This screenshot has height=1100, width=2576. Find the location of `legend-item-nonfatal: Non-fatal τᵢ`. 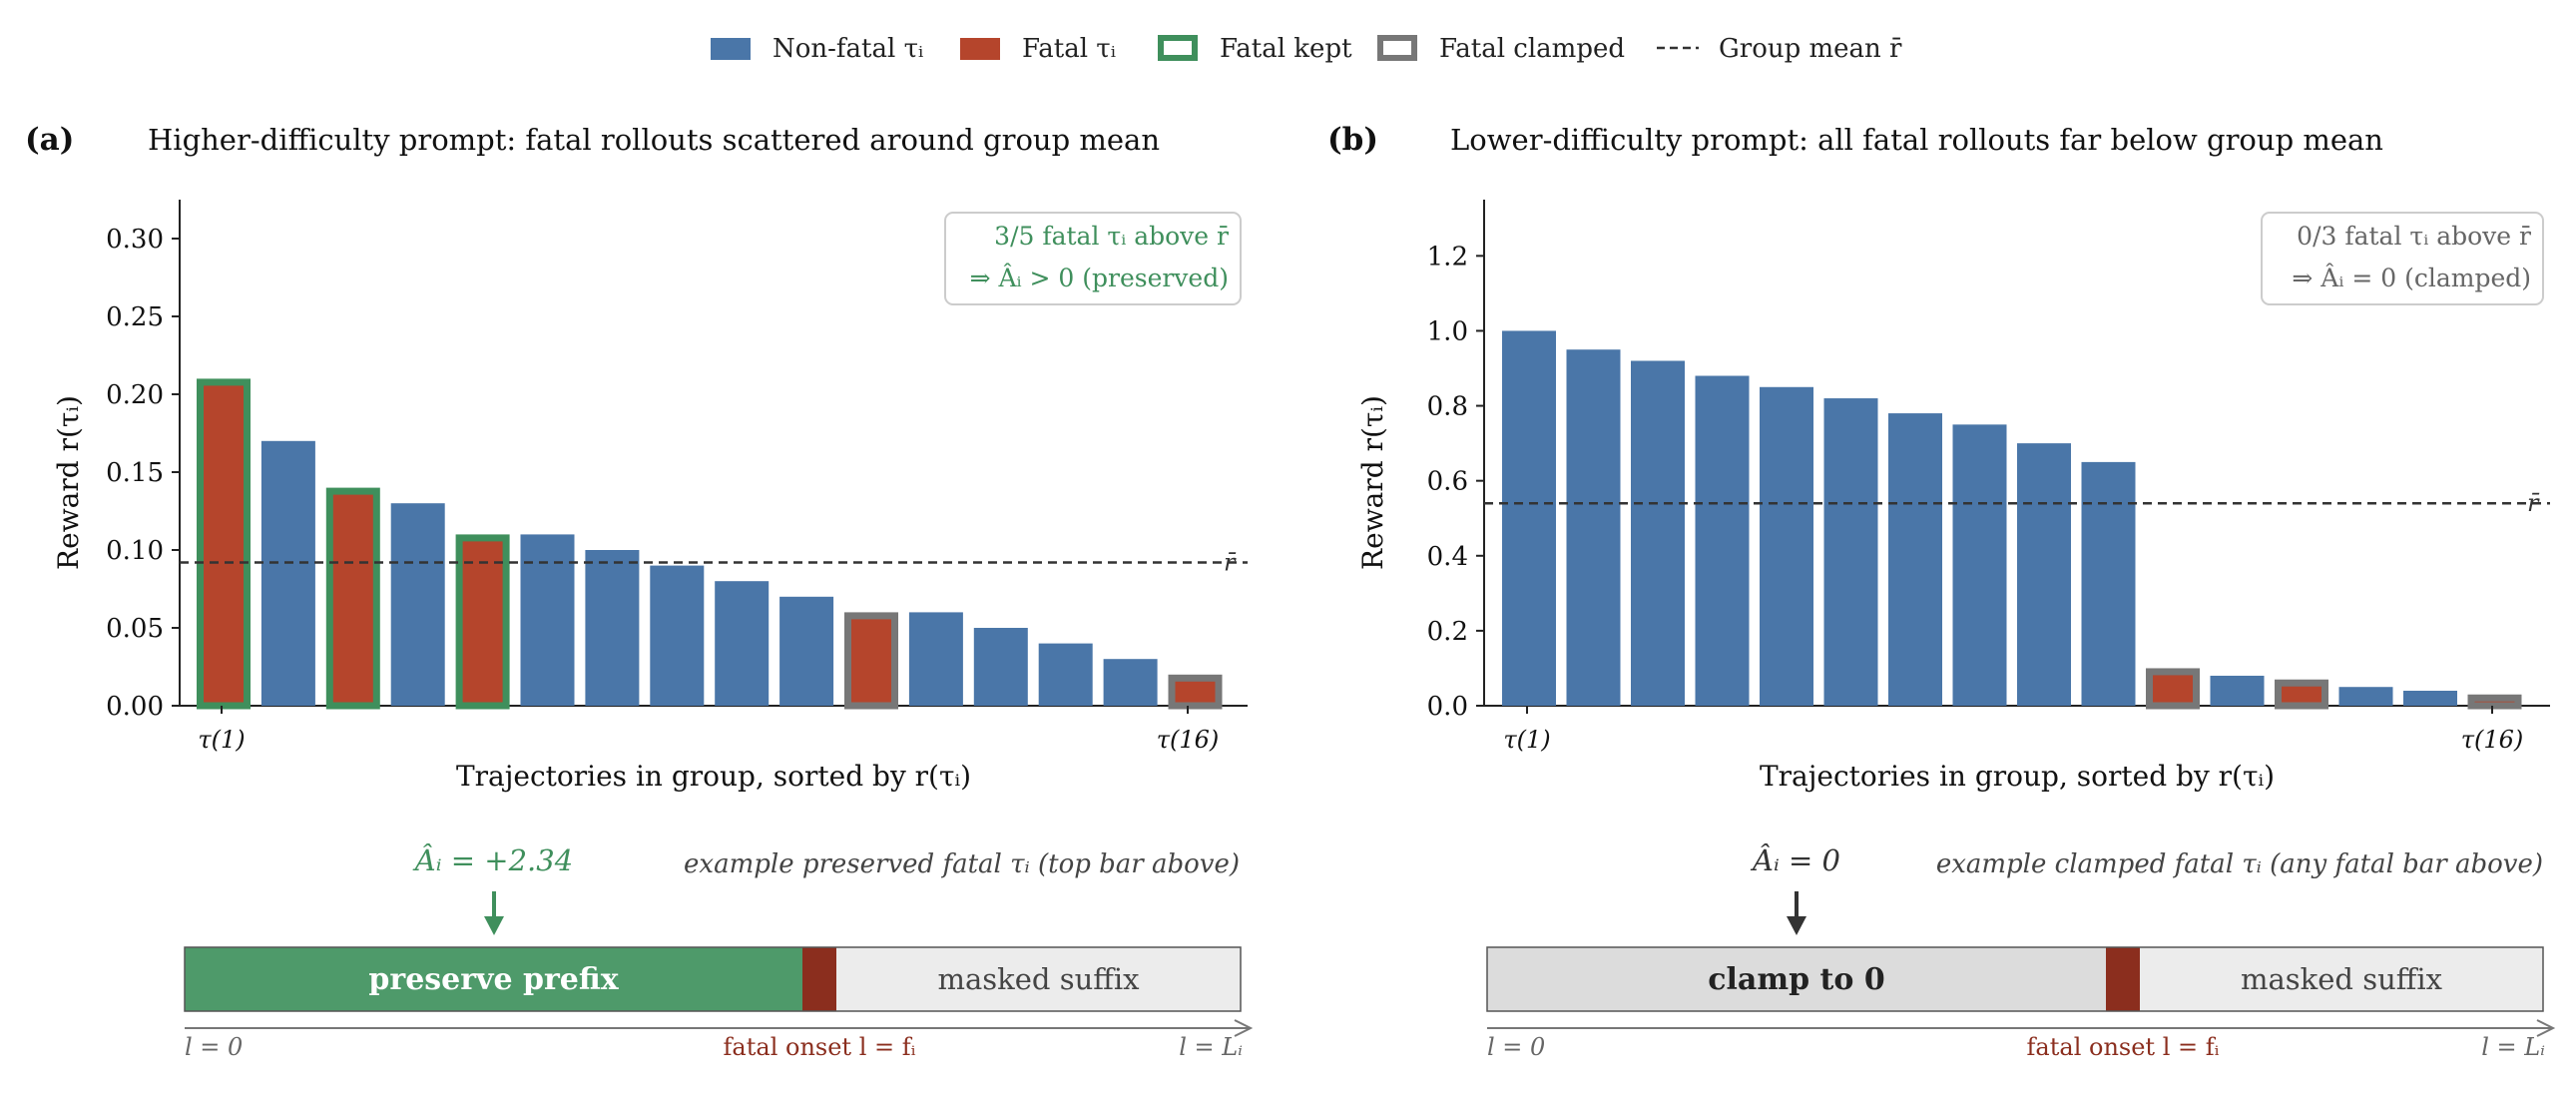

legend-item-nonfatal: Non-fatal τᵢ is located at coordinates (817, 49).